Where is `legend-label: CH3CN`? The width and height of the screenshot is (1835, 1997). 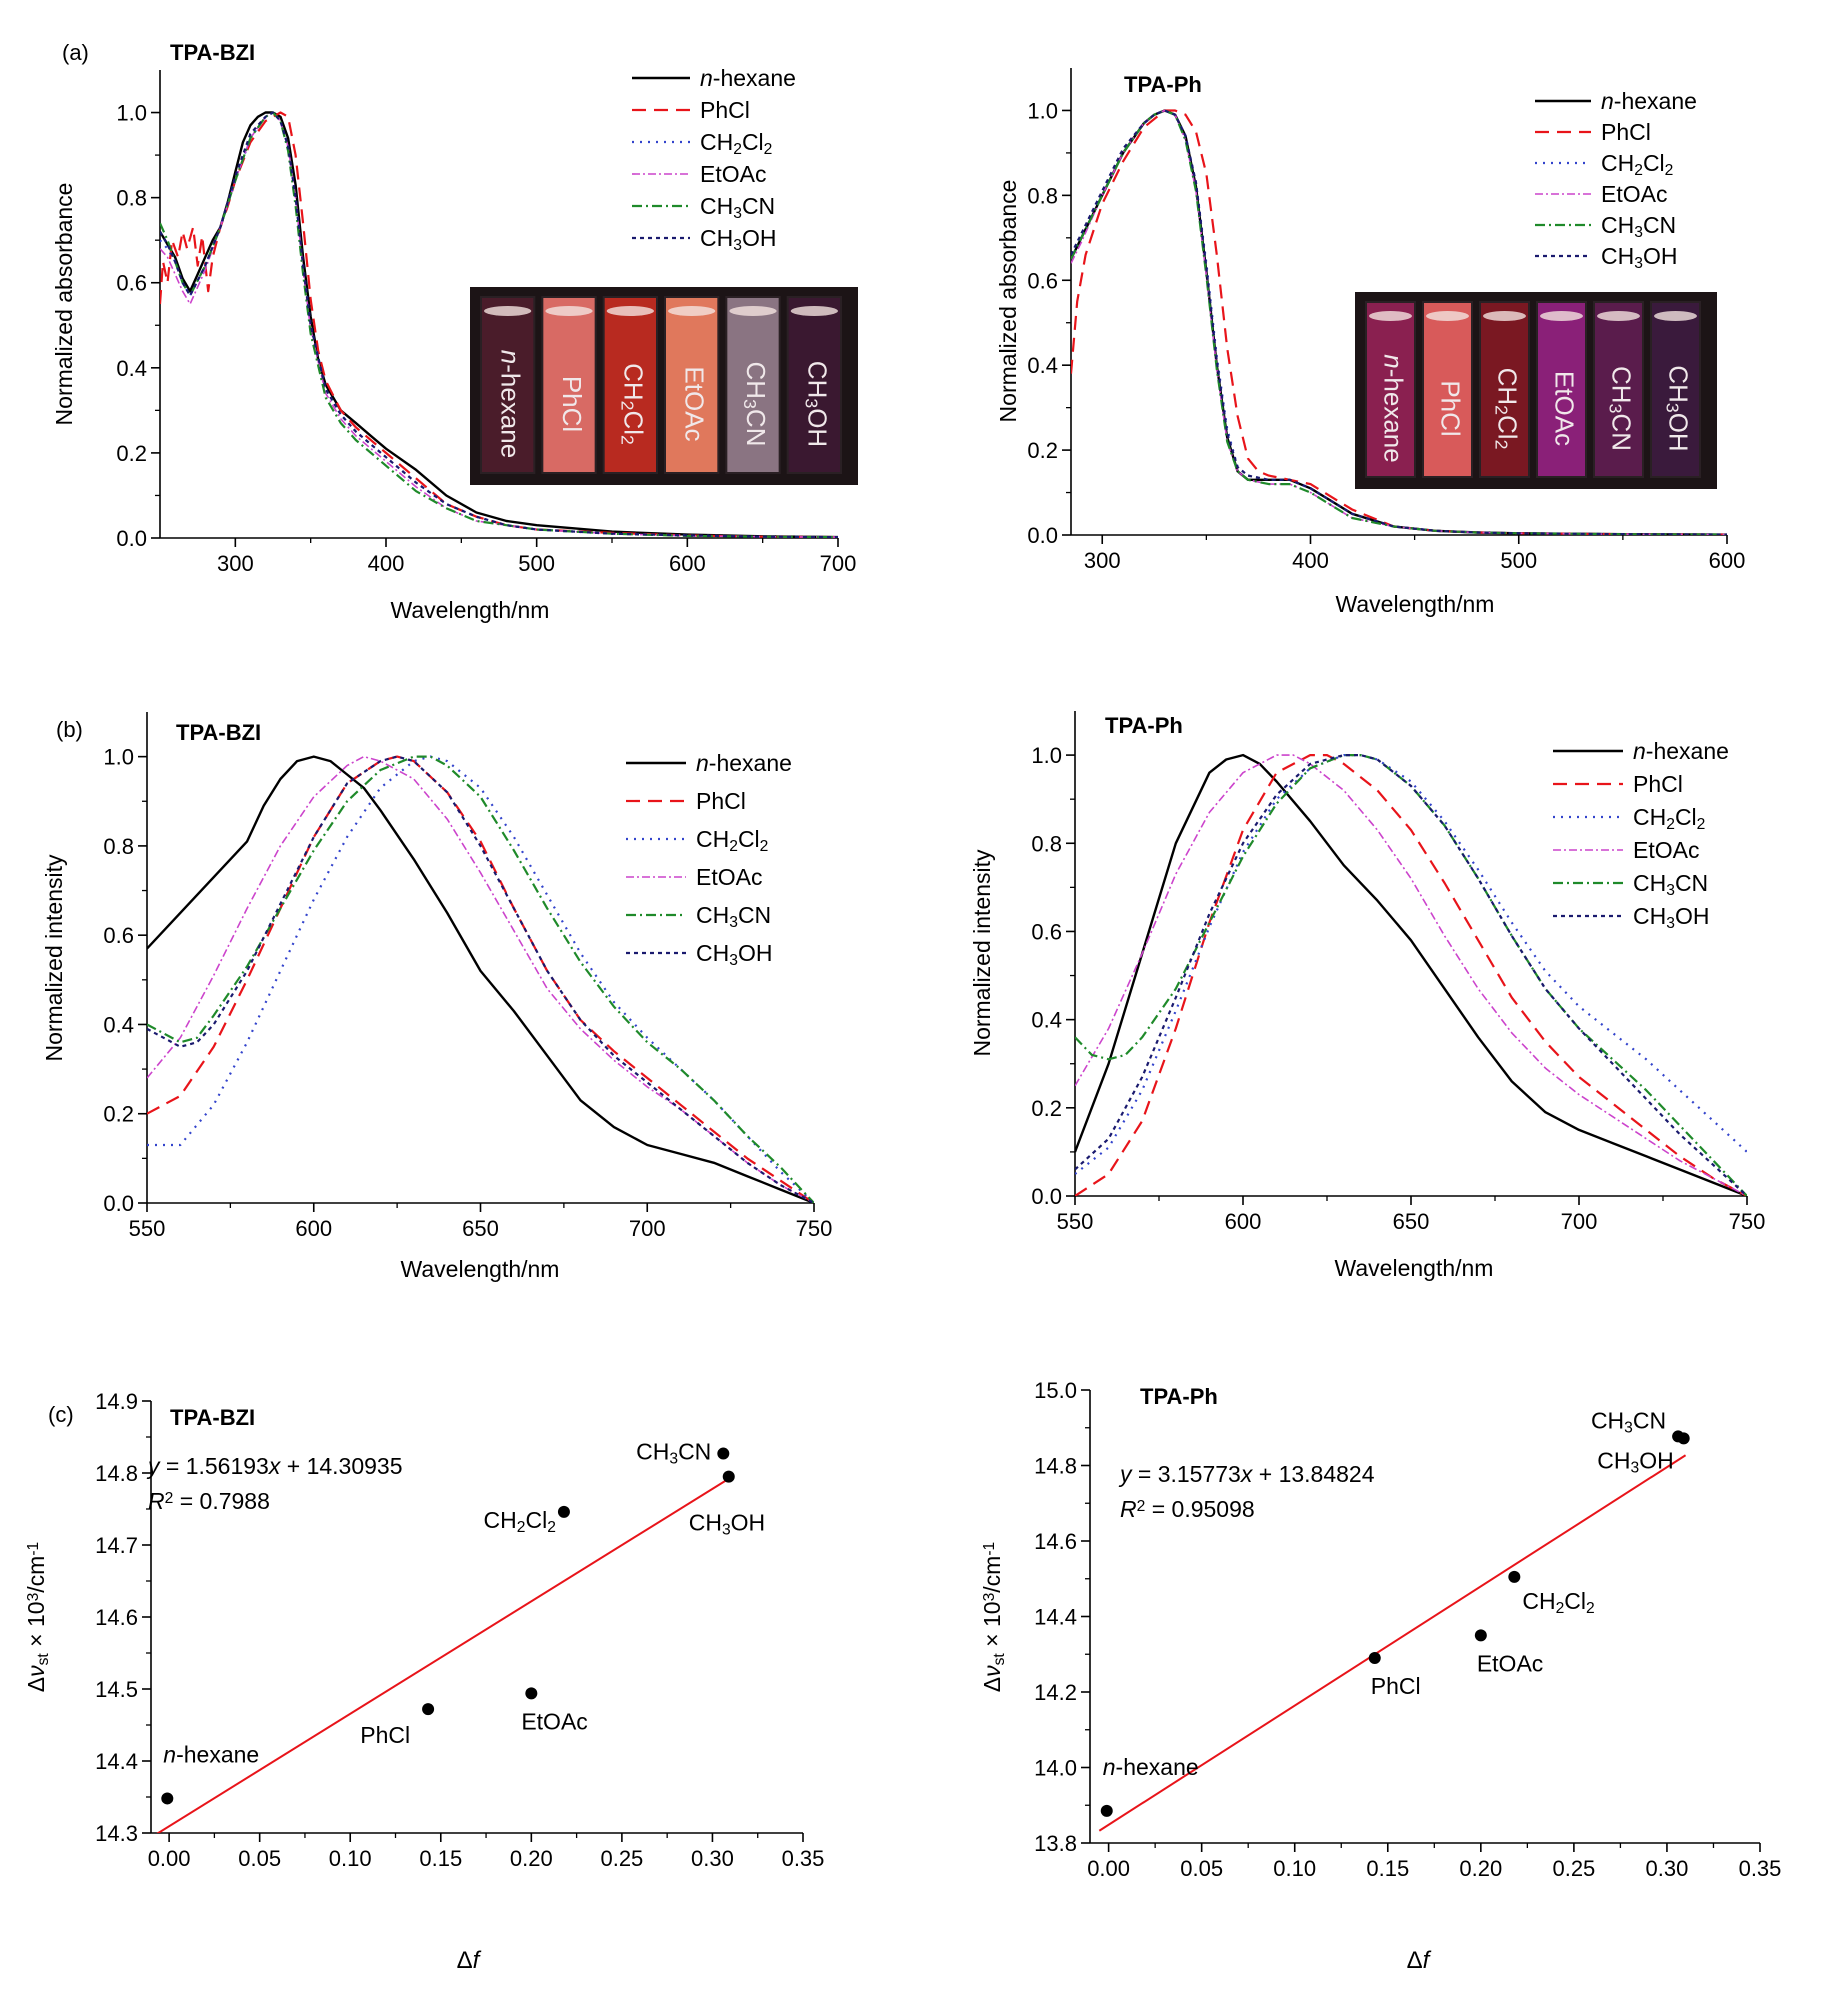 legend-label: CH3CN is located at coordinates (737, 207).